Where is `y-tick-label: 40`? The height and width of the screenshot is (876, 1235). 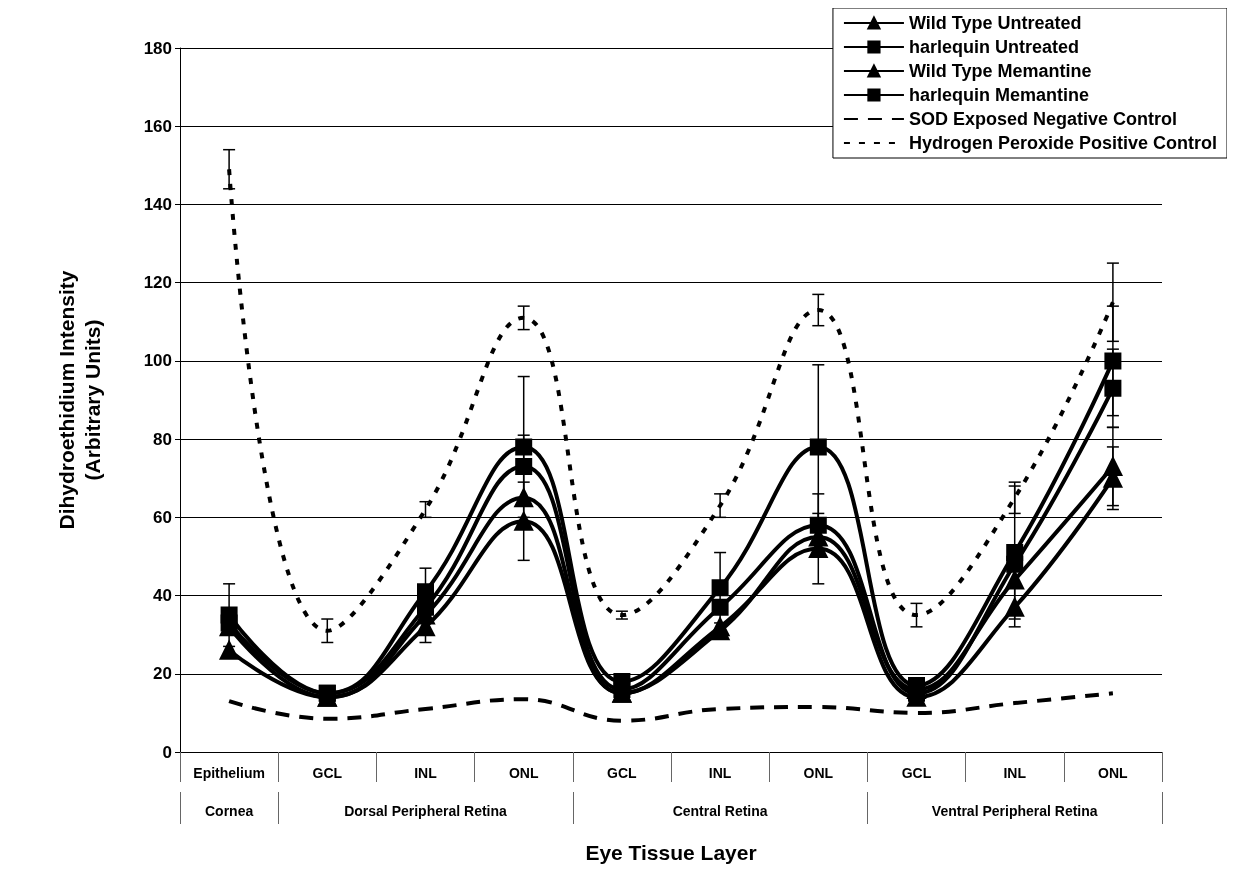
y-tick-label: 40 is located at coordinates (162, 596).